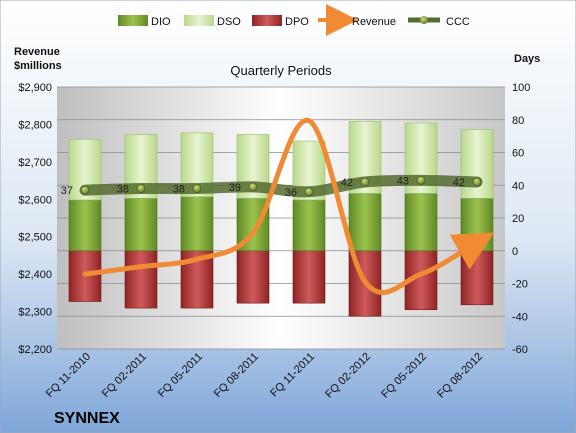 This screenshot has width=576, height=433. What do you see at coordinates (35, 200) in the screenshot?
I see `left-tick-label: $2,600` at bounding box center [35, 200].